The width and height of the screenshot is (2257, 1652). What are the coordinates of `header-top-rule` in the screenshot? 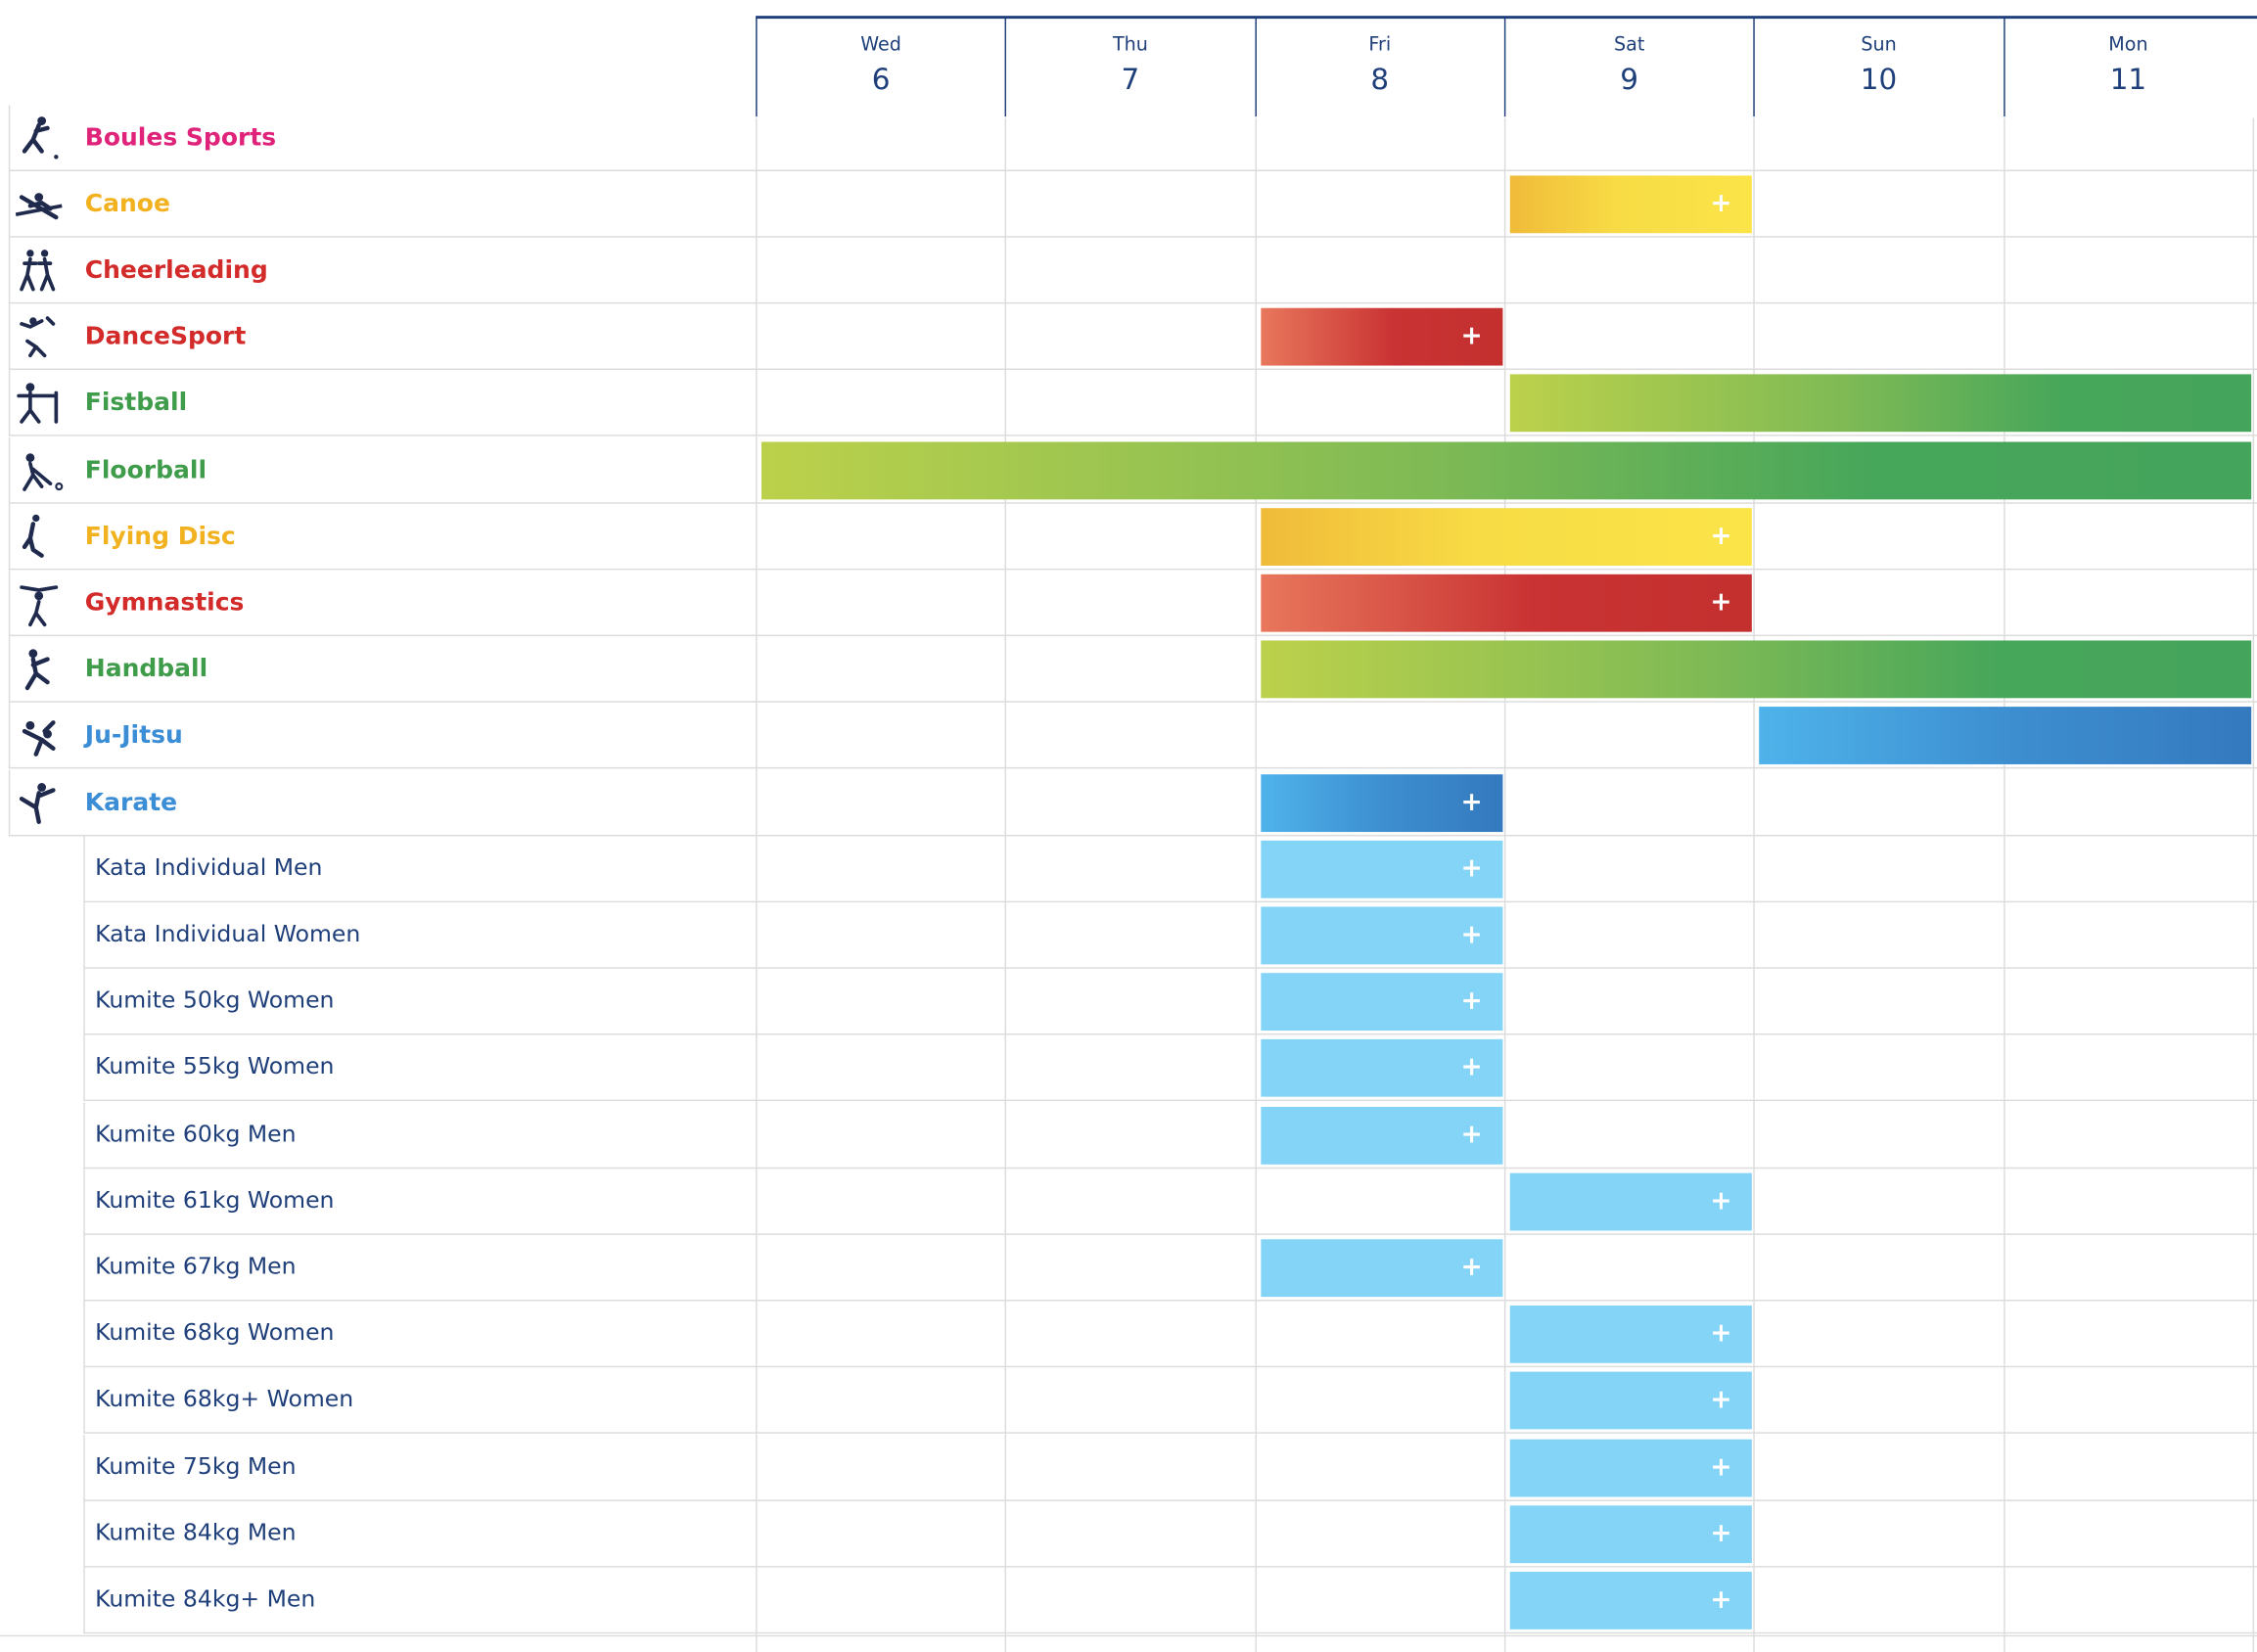 It's located at (1506, 18).